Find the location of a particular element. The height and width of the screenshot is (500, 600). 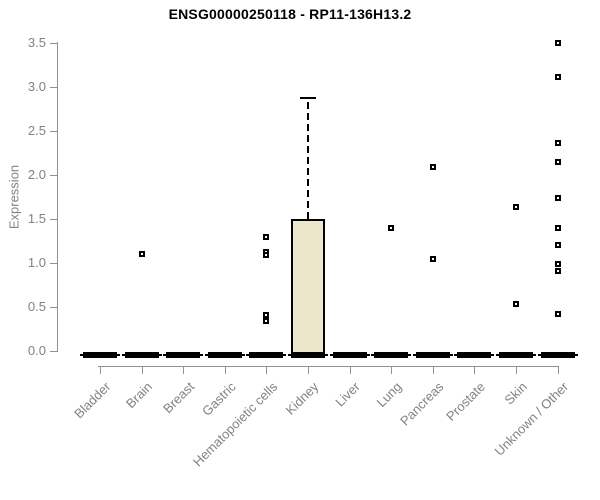

chart-title: ENSG00000250118 - RP11-136H13.2 is located at coordinates (290, 14).